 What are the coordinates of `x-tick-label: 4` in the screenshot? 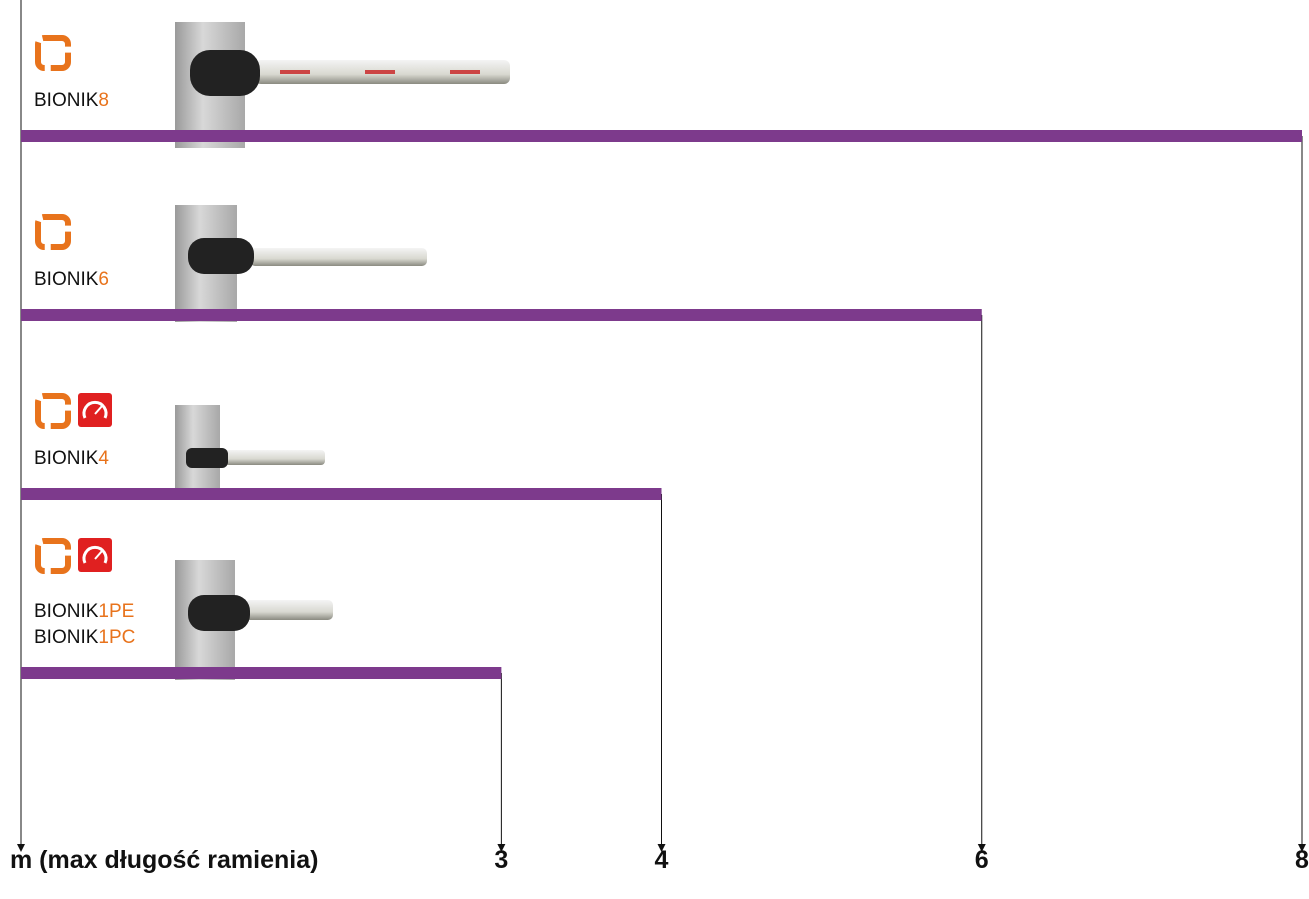 It's located at (662, 860).